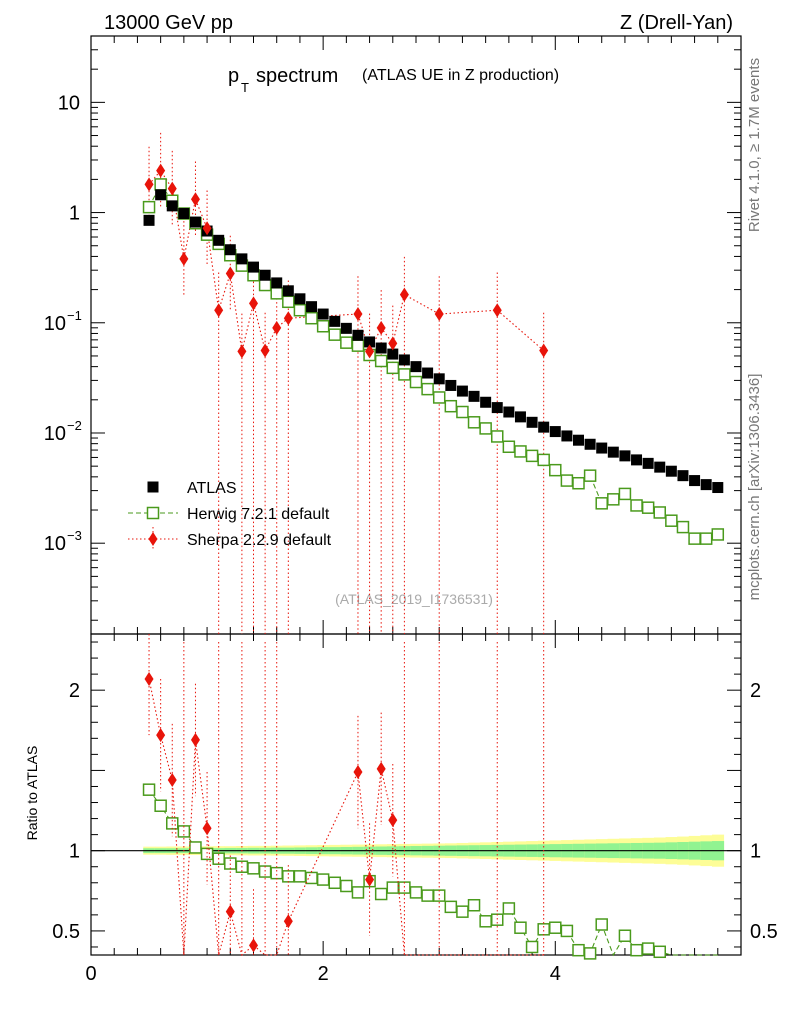  What do you see at coordinates (754, 145) in the screenshot?
I see `rivet-label: Rivet 4.1.0, ≥ 1.7M events` at bounding box center [754, 145].